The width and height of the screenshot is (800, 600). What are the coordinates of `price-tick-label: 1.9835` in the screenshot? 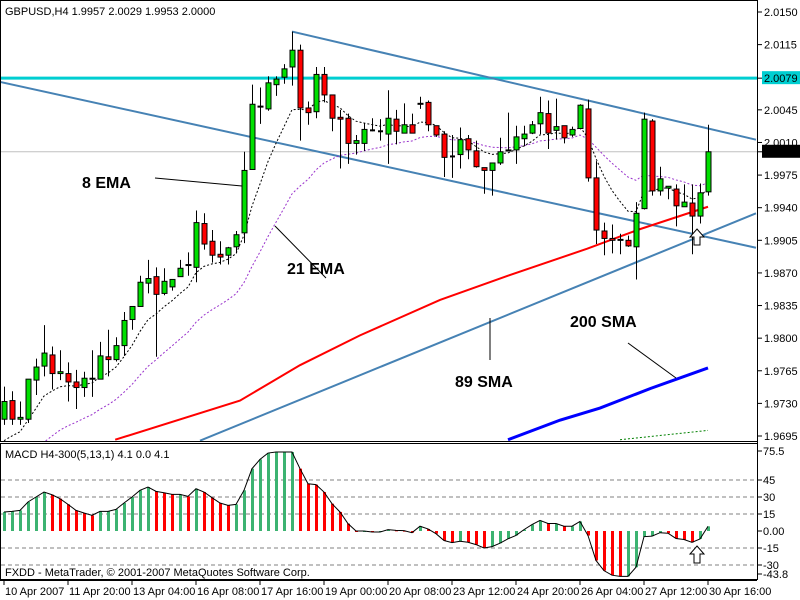 It's located at (781, 307).